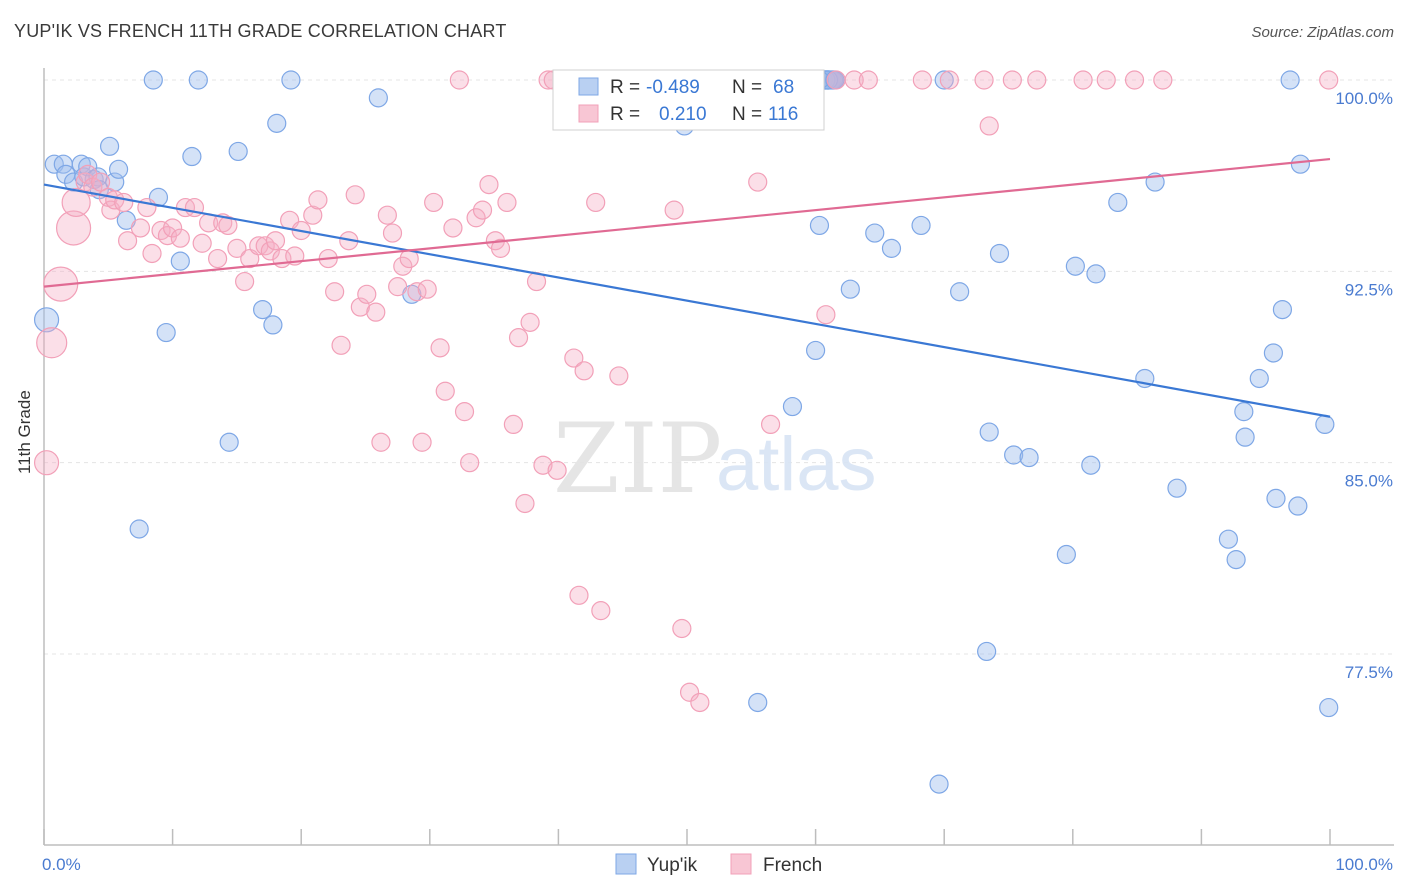 The width and height of the screenshot is (1406, 892). I want to click on watermark: ZIP atlas, so click(715, 459).